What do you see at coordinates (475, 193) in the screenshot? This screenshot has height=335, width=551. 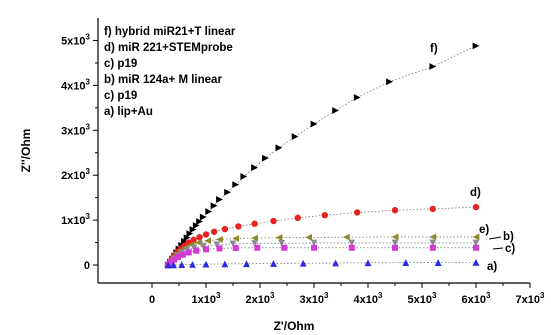 I see `series-label: d)` at bounding box center [475, 193].